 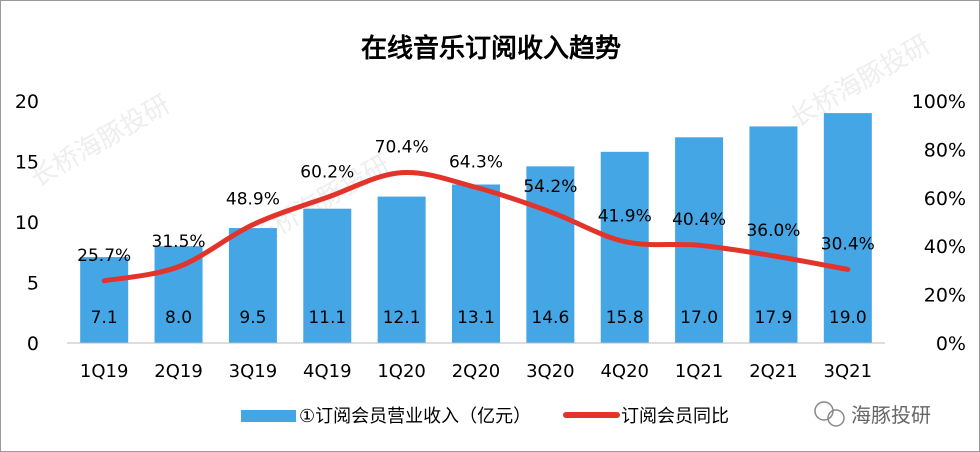 What do you see at coordinates (625, 217) in the screenshot?
I see `yoy-value-label: 41.9%` at bounding box center [625, 217].